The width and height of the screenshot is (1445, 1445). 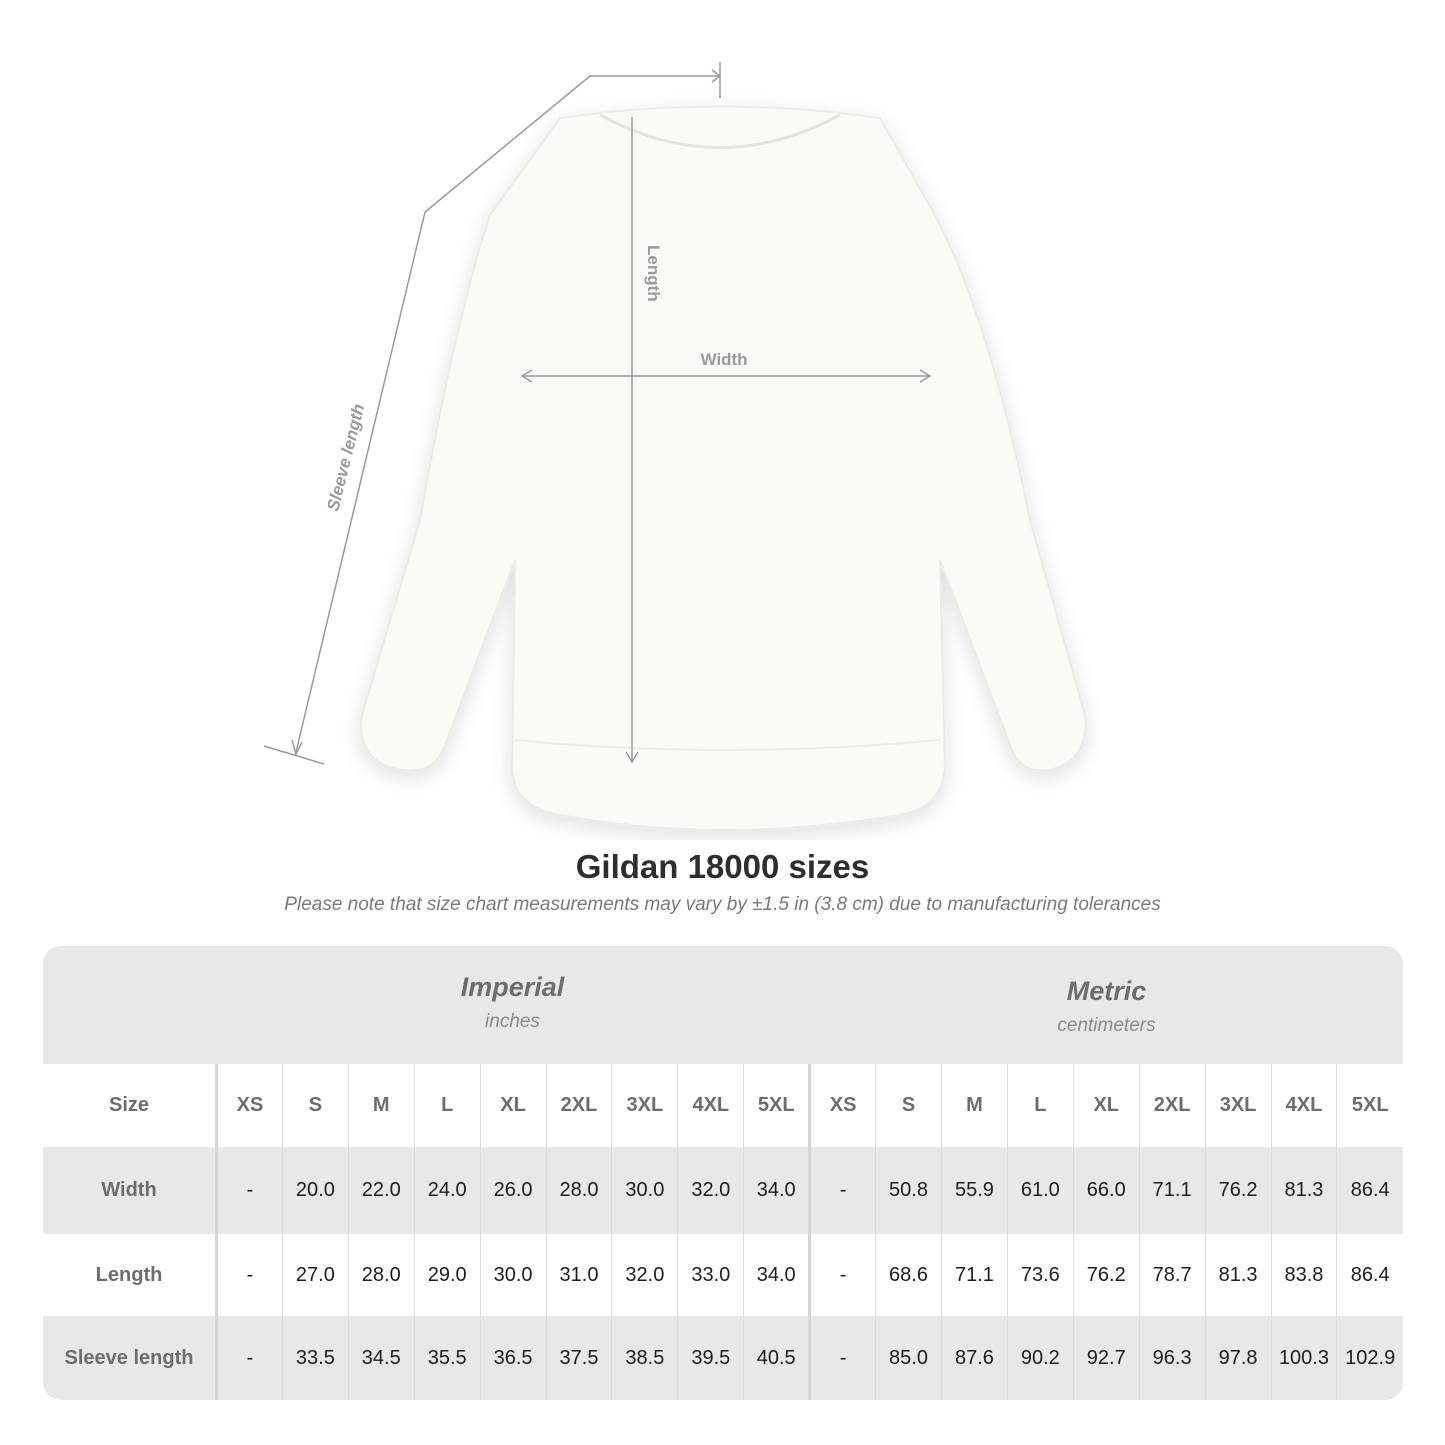 What do you see at coordinates (513, 1358) in the screenshot?
I see `imperial-value-cell: 36.5` at bounding box center [513, 1358].